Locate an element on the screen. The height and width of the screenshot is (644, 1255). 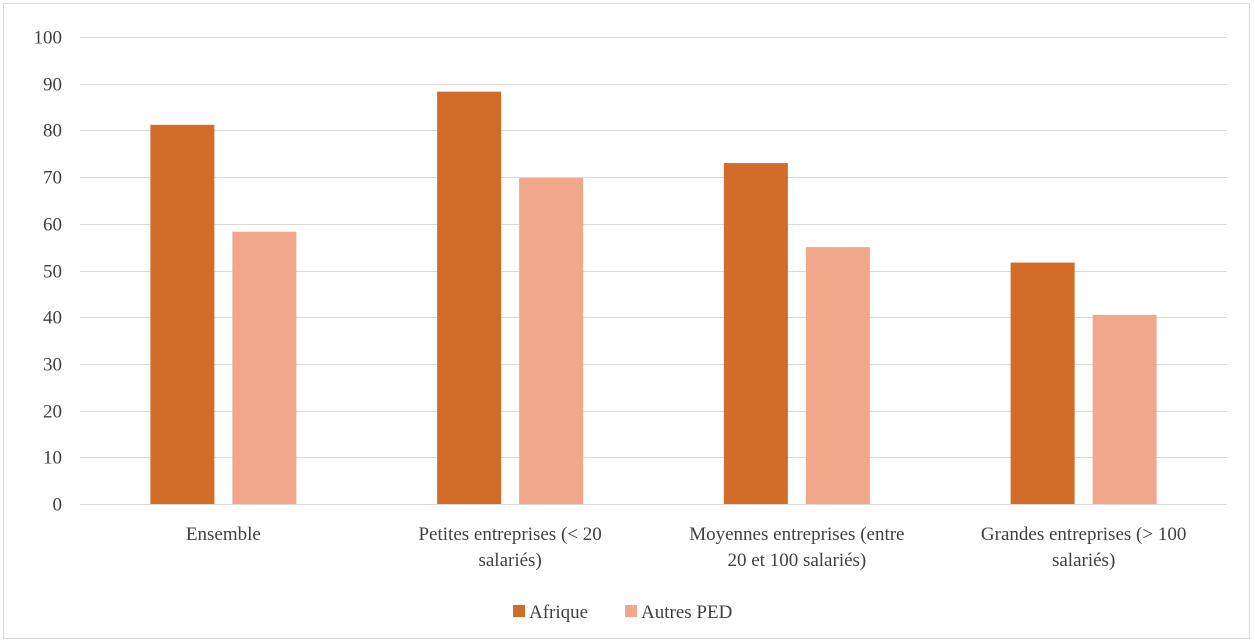
x-category-label: Petites entreprises (< 20 is located at coordinates (509, 534).